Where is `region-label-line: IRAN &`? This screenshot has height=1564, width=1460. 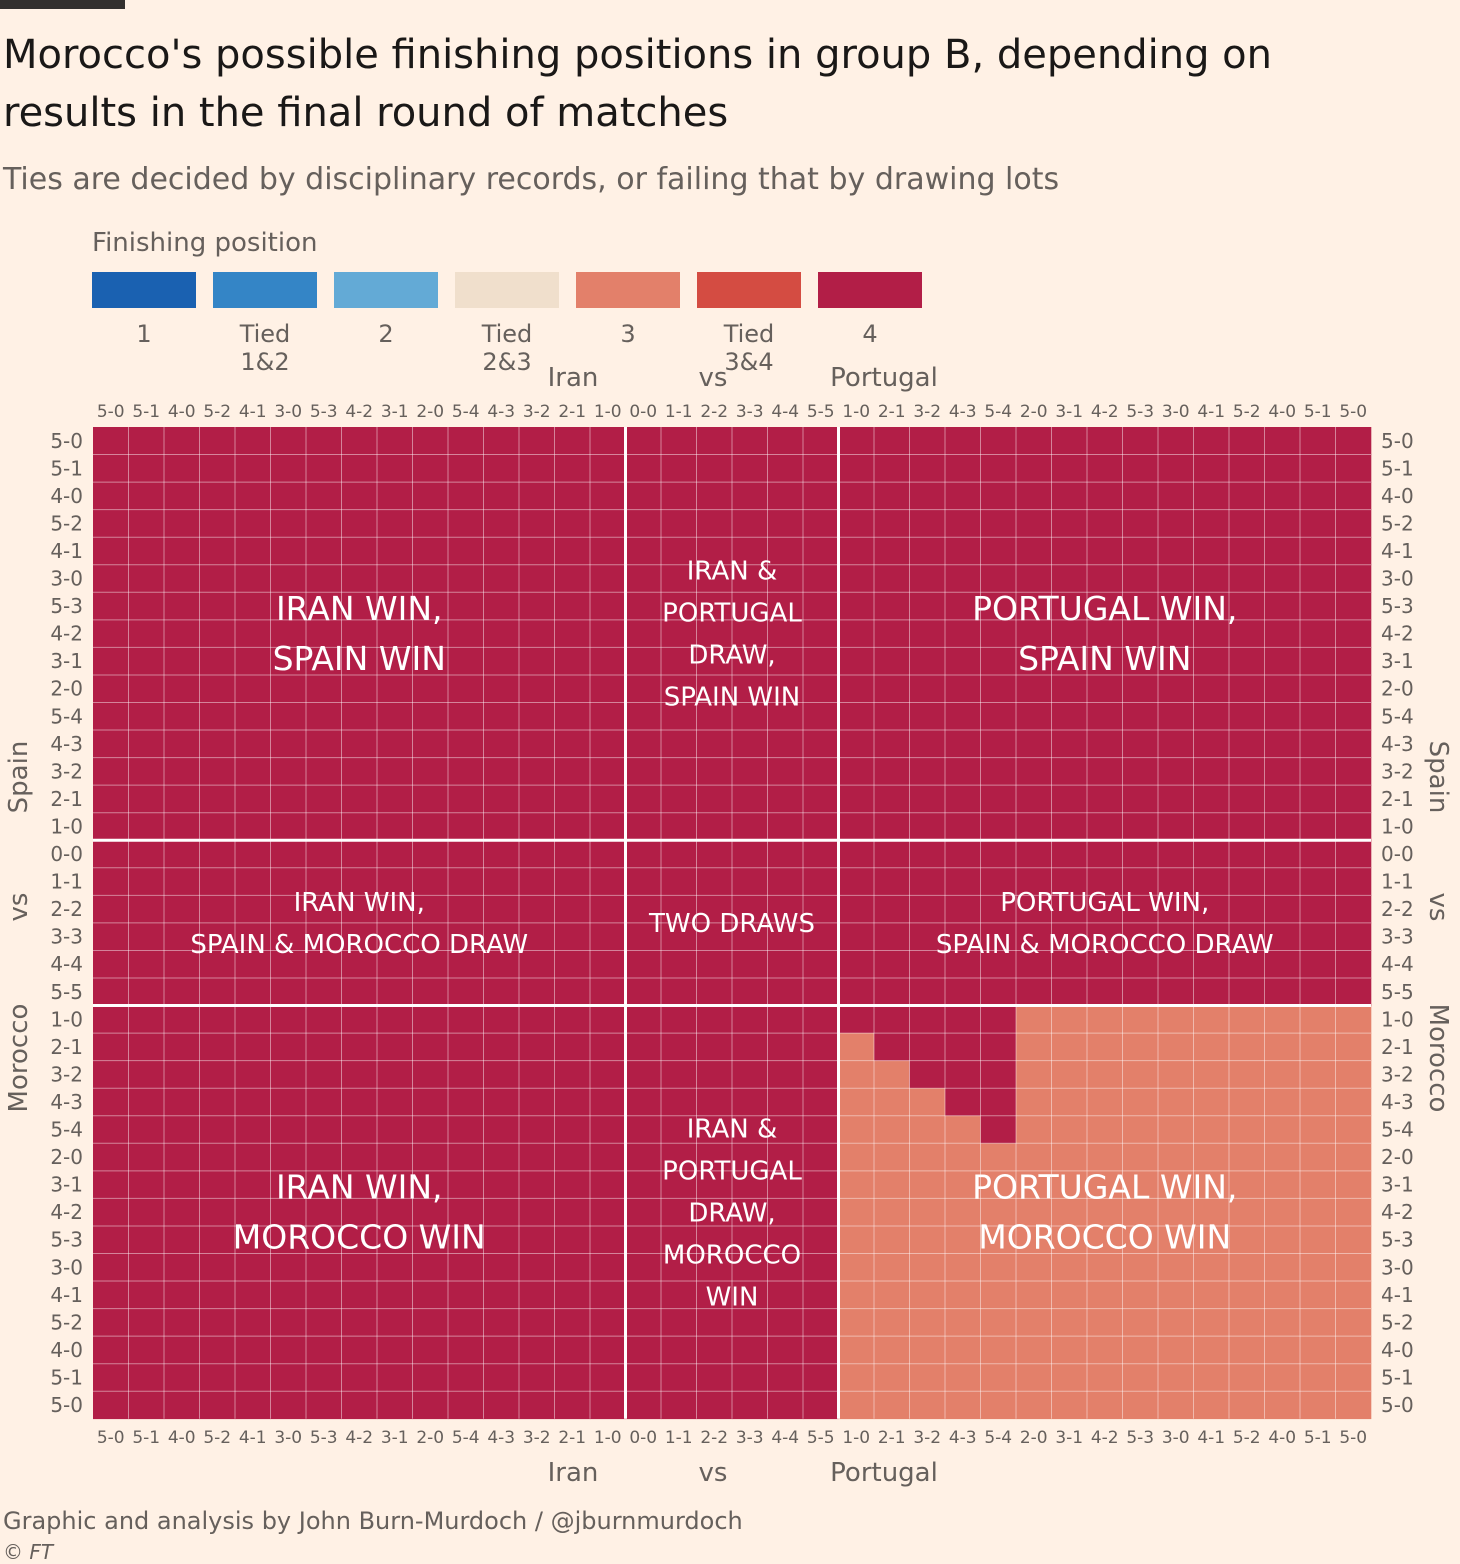
region-label-line: IRAN & is located at coordinates (732, 1129).